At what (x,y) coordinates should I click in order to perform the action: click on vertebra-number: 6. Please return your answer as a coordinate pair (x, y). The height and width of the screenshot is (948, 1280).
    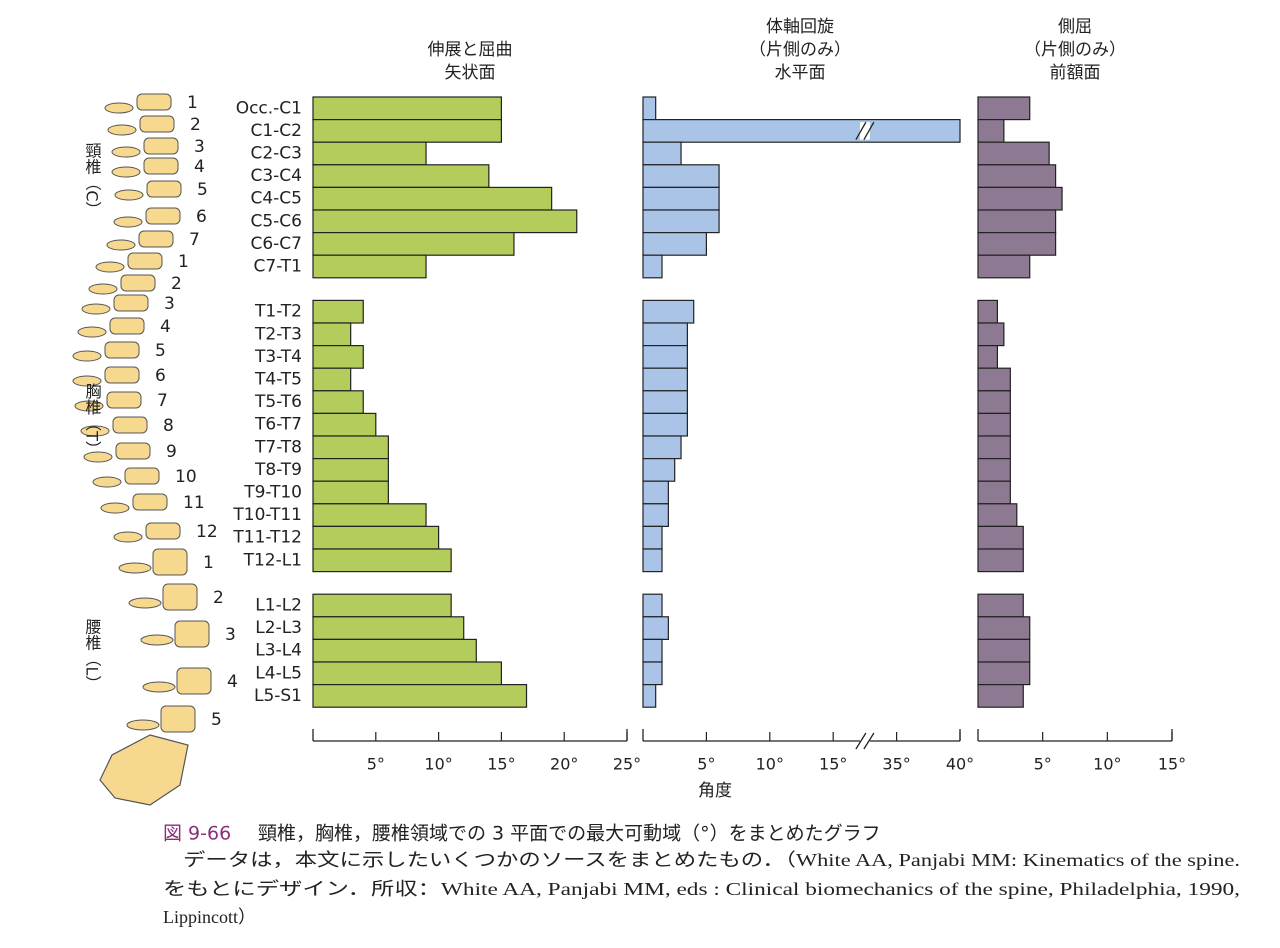
    Looking at the image, I should click on (201, 217).